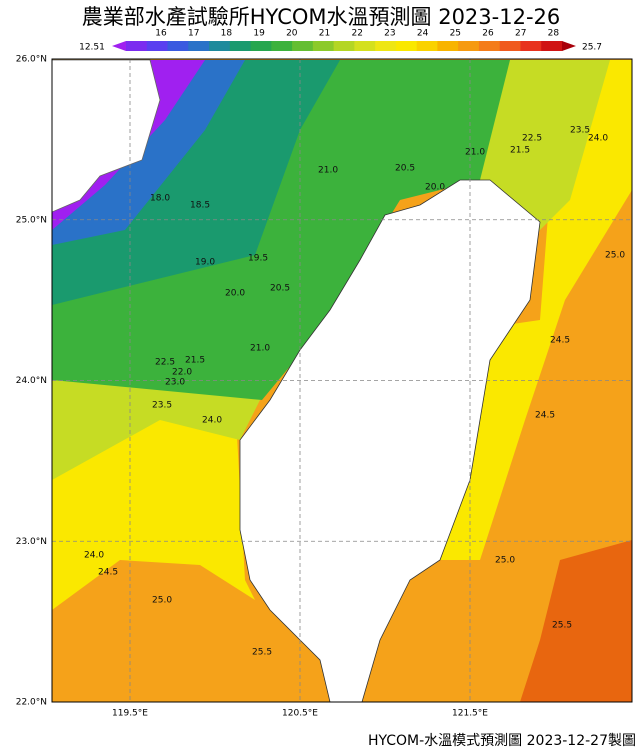 This screenshot has width=643, height=756. I want to click on lon-label: 119.5°E, so click(130, 714).